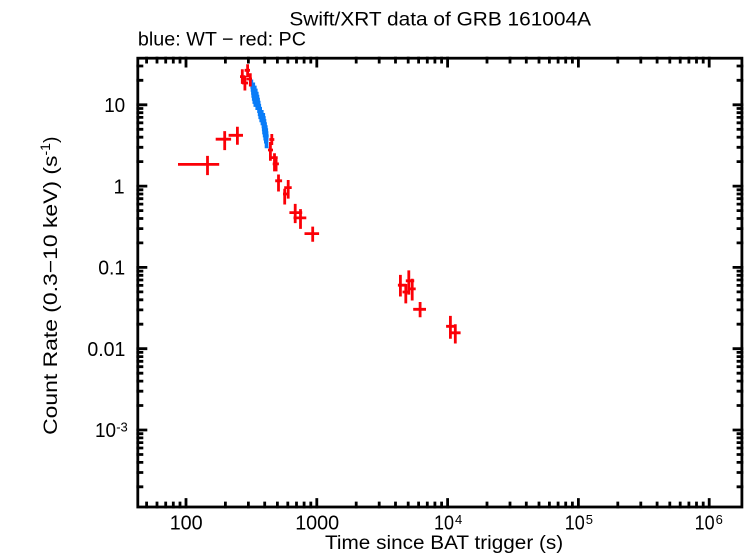 The height and width of the screenshot is (558, 746). What do you see at coordinates (222, 40) in the screenshot?
I see `svg-text: blue: WT − red: PC` at bounding box center [222, 40].